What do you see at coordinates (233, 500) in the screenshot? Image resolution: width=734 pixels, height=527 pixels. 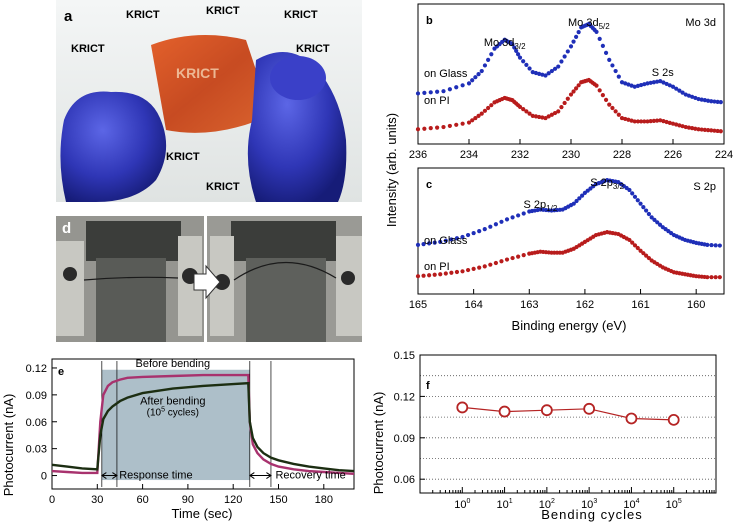 I see `x-tick-label: 120` at bounding box center [233, 500].